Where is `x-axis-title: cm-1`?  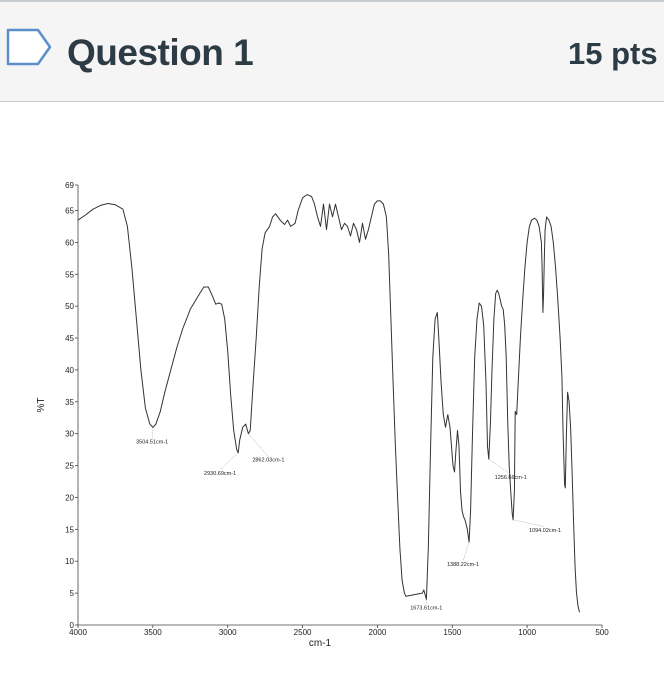
x-axis-title: cm-1 is located at coordinates (320, 643).